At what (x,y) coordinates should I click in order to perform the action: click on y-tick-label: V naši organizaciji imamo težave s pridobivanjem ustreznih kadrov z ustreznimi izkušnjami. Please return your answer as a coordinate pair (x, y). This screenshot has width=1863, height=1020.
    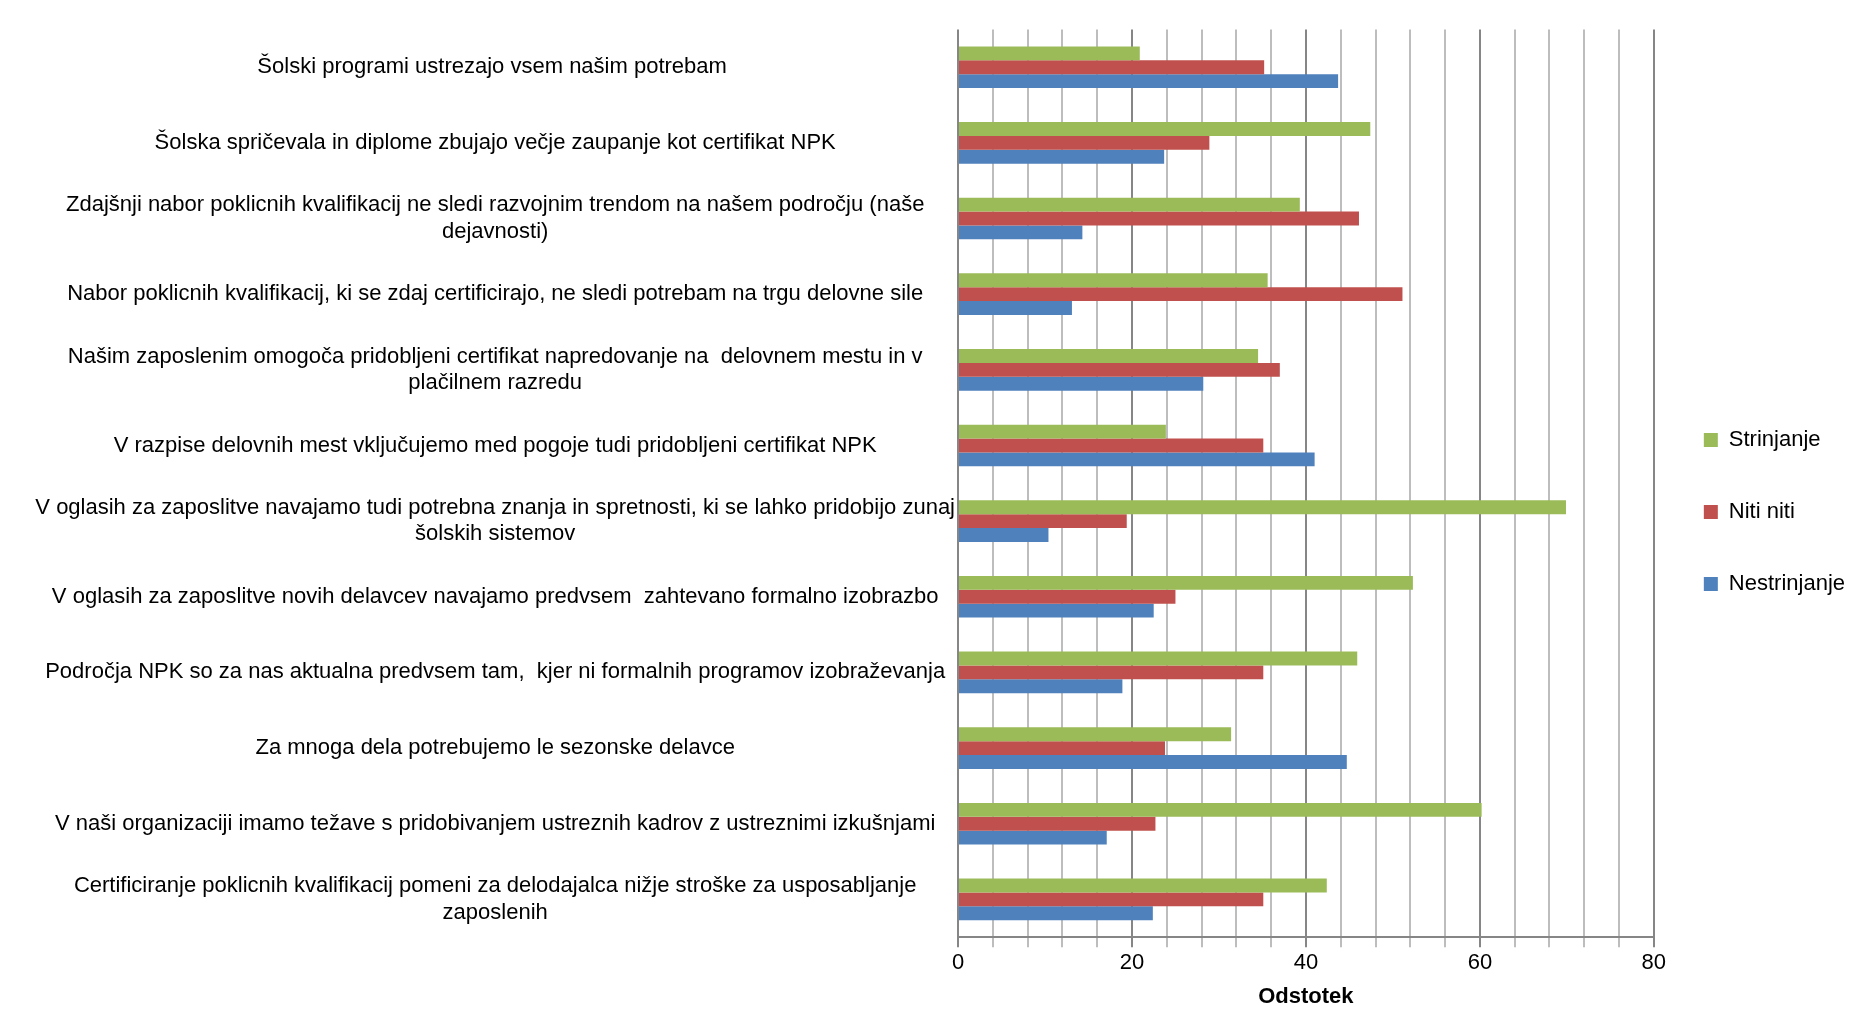
    Looking at the image, I should click on (495, 822).